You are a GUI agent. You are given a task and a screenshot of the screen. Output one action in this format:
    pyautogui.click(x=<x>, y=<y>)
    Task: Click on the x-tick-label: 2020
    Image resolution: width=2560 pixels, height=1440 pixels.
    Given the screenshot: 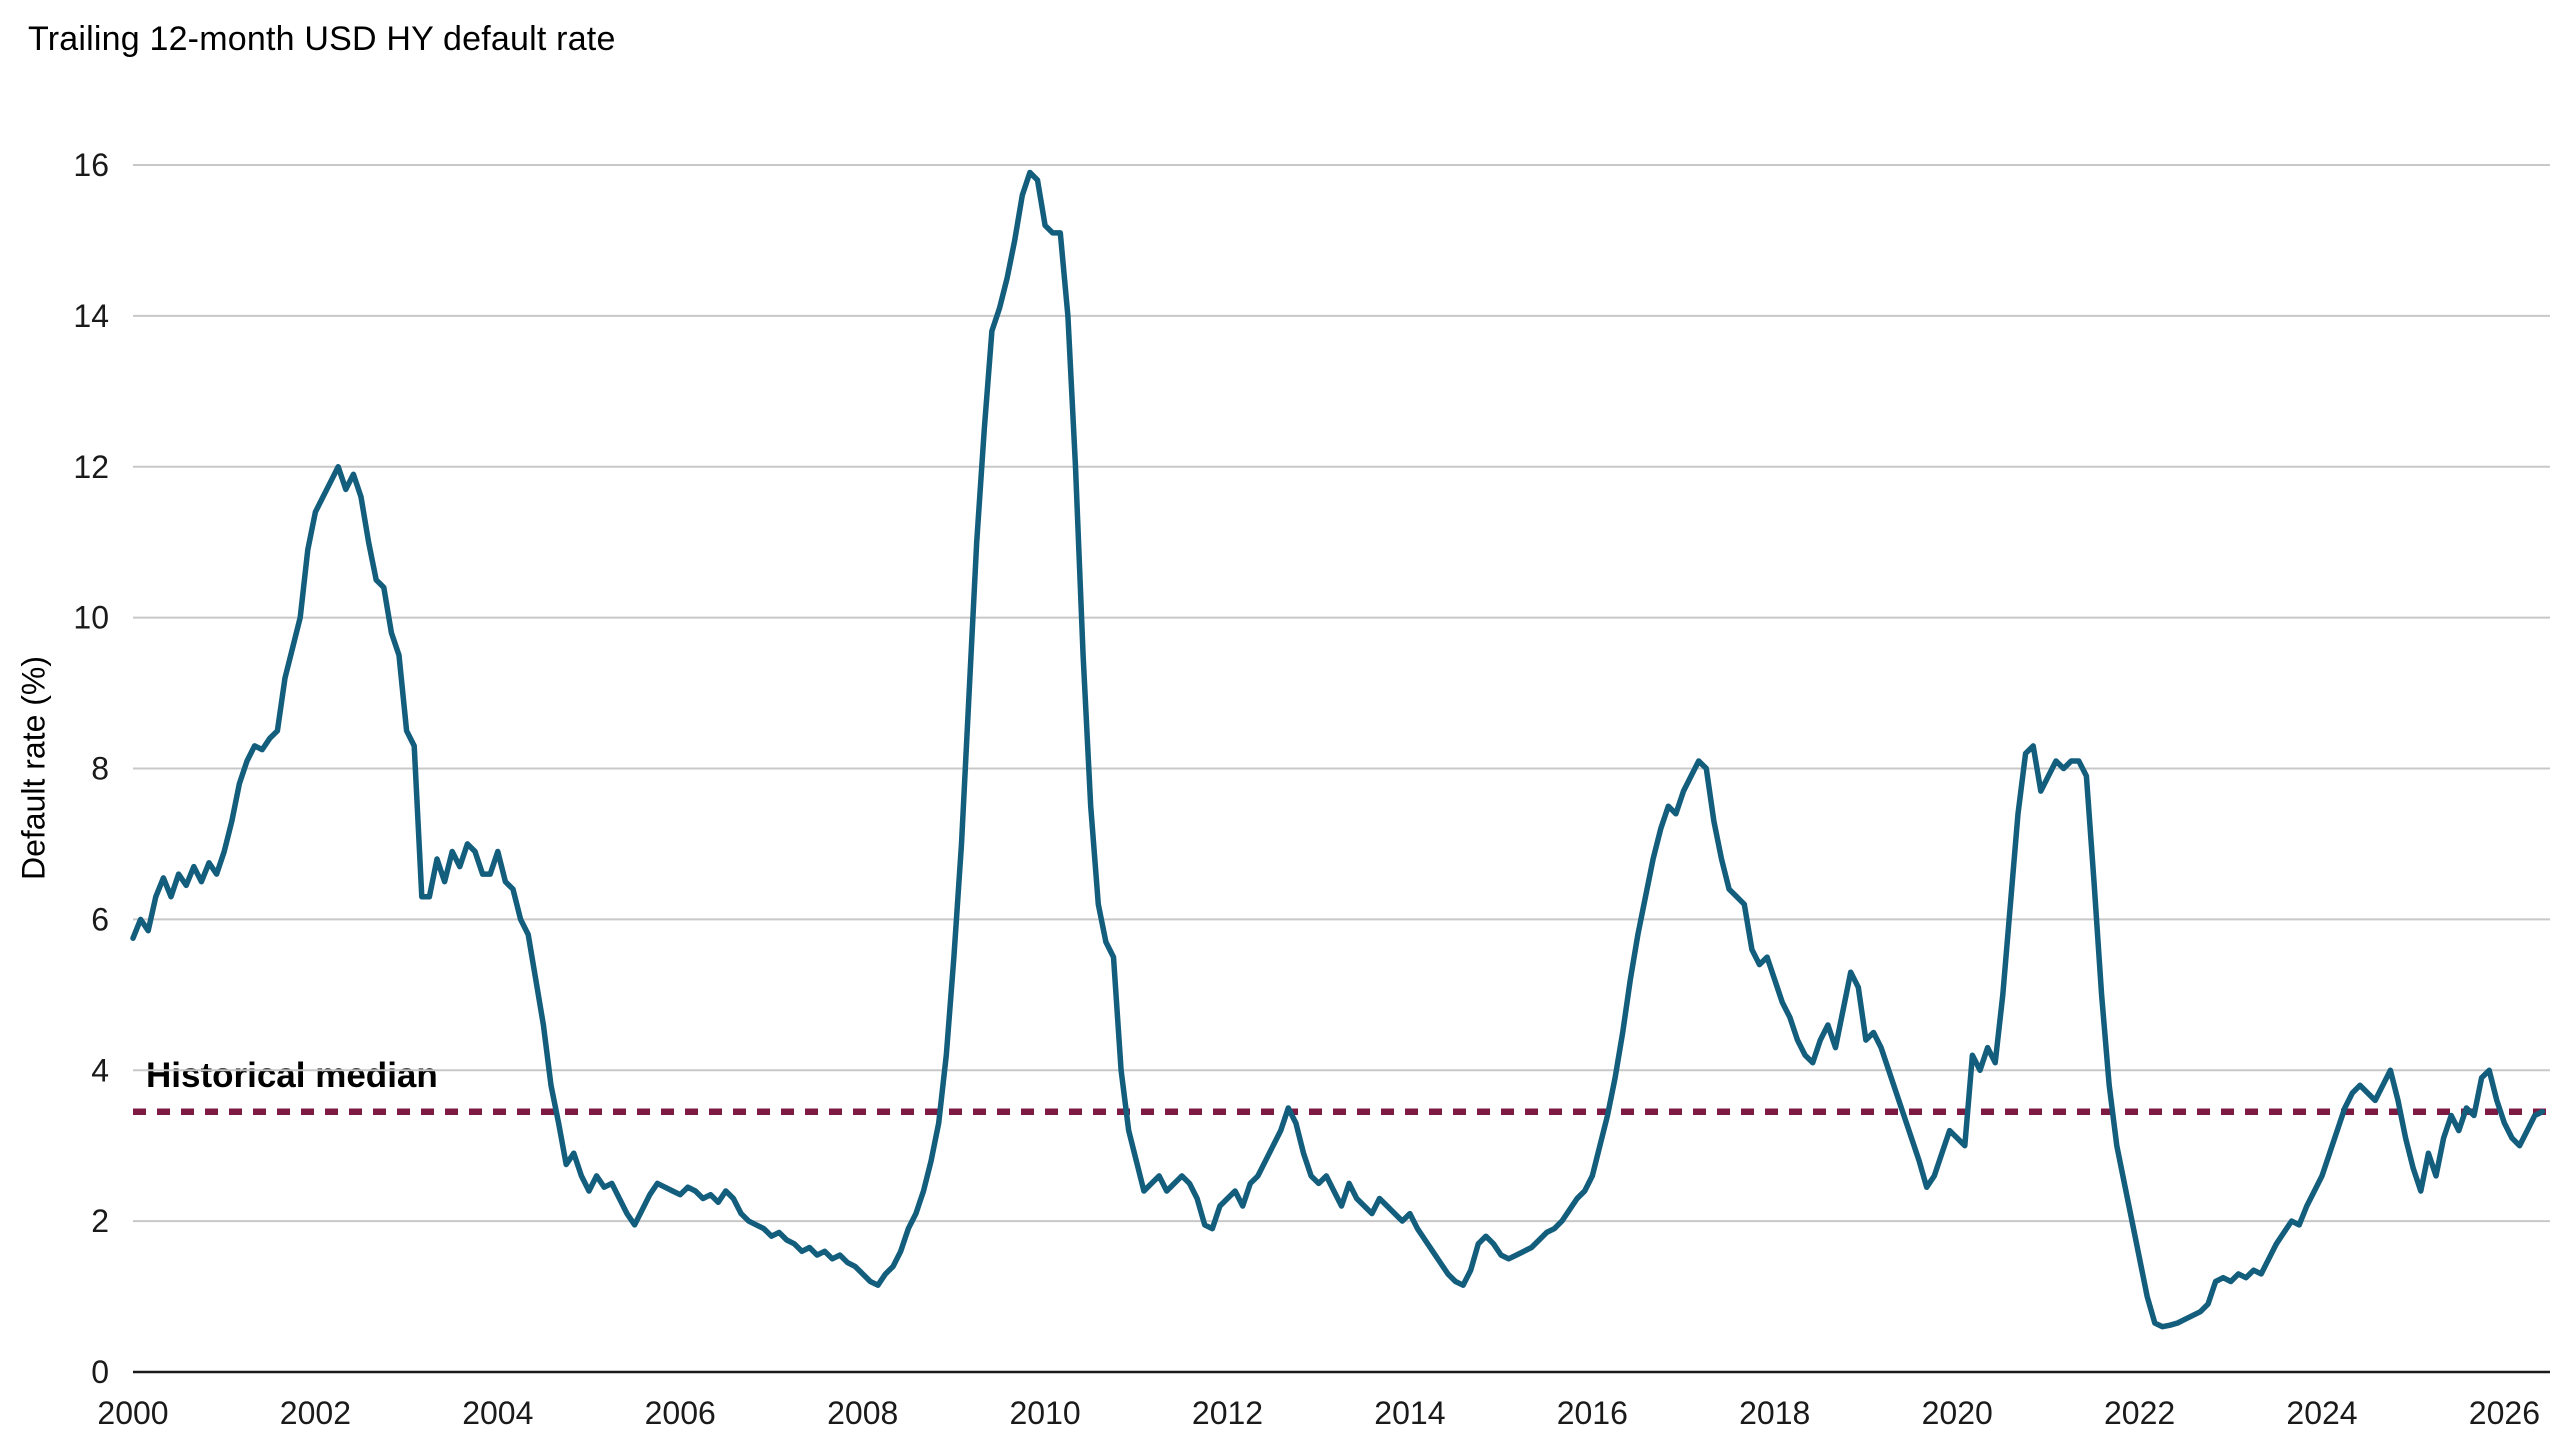 What is the action you would take?
    pyautogui.click(x=1957, y=1413)
    